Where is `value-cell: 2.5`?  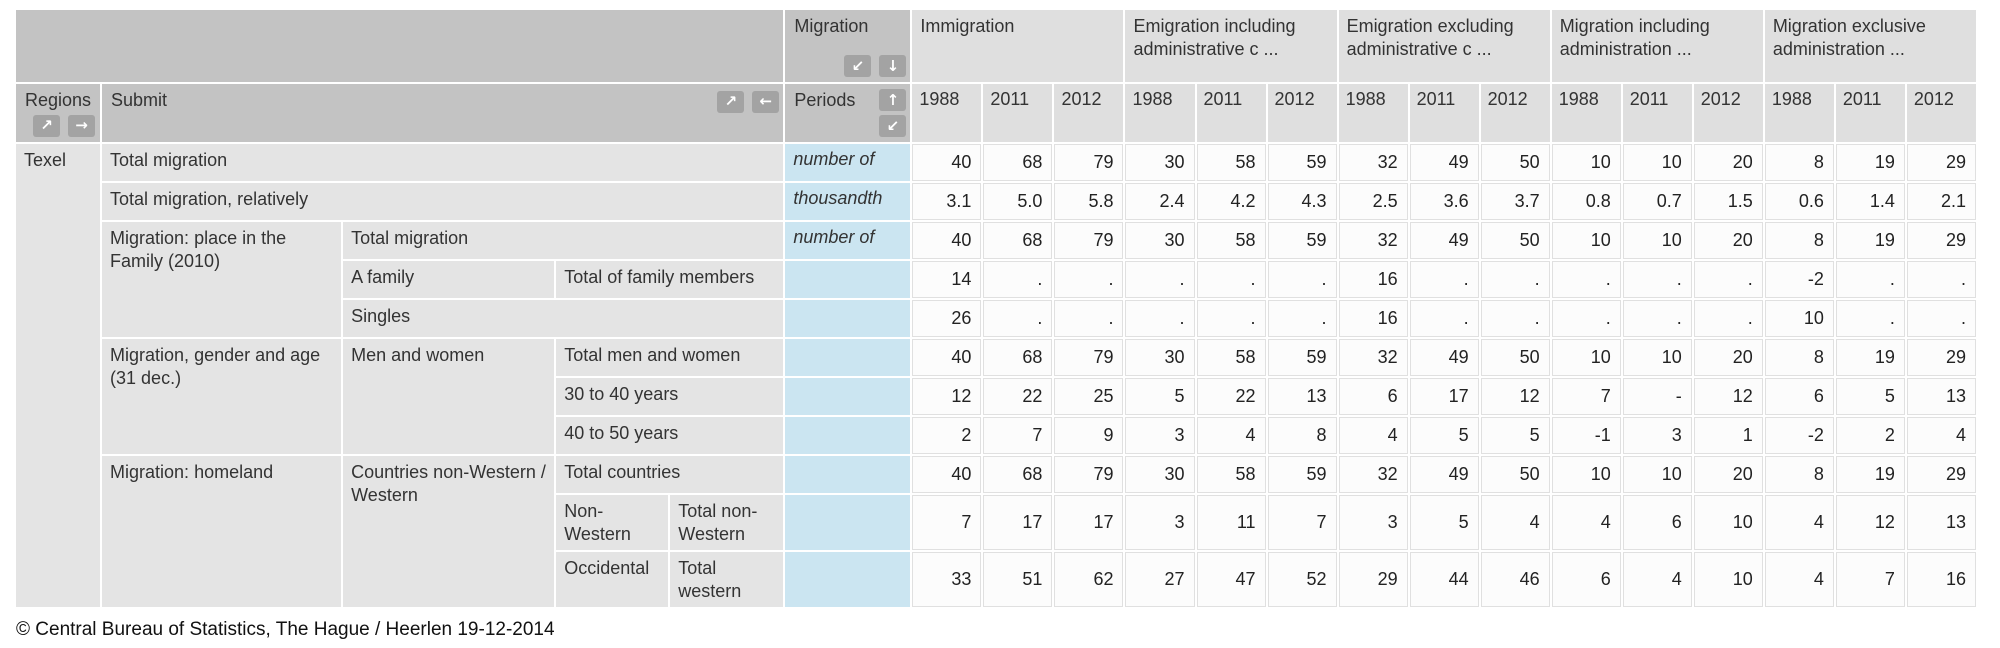
value-cell: 2.5 is located at coordinates (1373, 201).